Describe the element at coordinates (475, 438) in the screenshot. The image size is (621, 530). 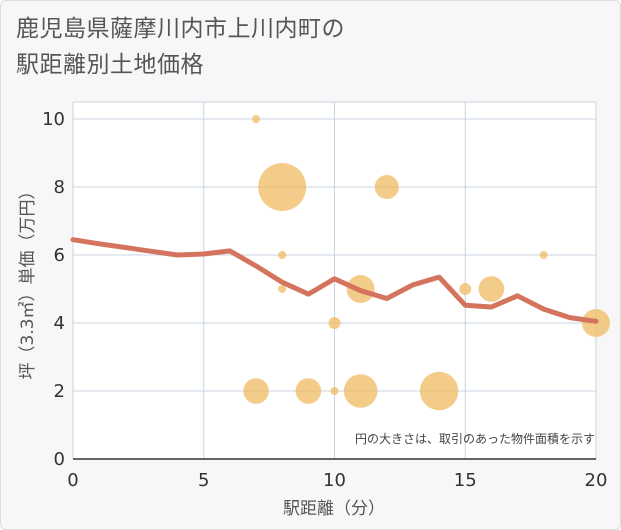
I see `bubble-size-note: 円の大きさは、取引のあった物件面積を示す` at that location.